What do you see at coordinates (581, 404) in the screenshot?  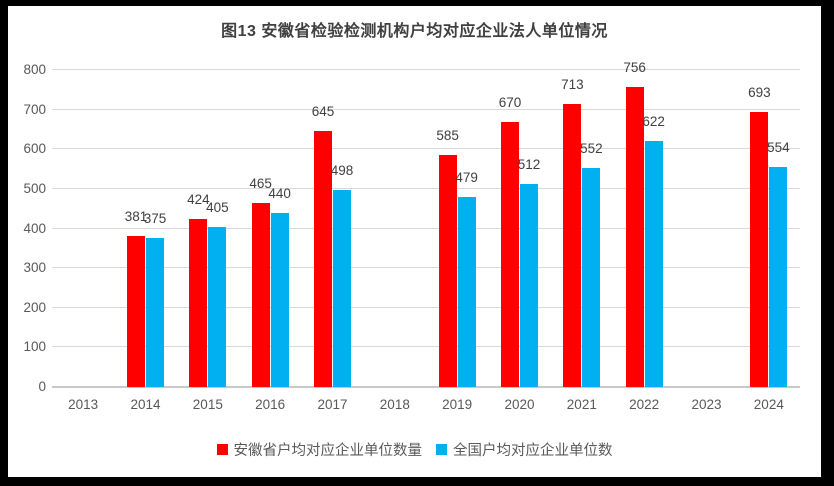 I see `x-tick-label: 2021` at bounding box center [581, 404].